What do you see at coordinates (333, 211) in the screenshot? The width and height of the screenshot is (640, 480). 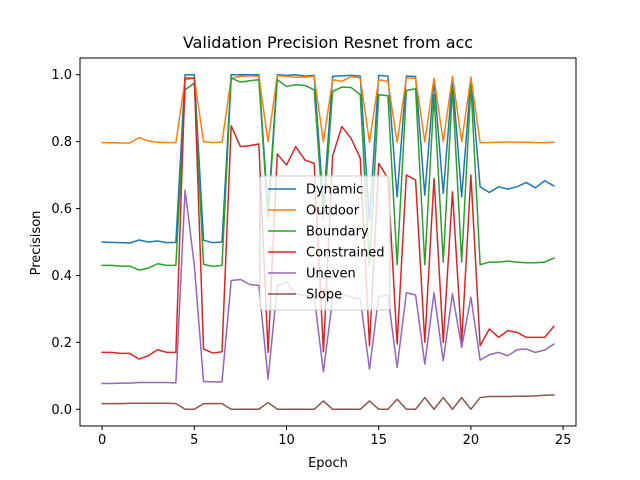 I see `legend-label-outdoor: Outdoor` at bounding box center [333, 211].